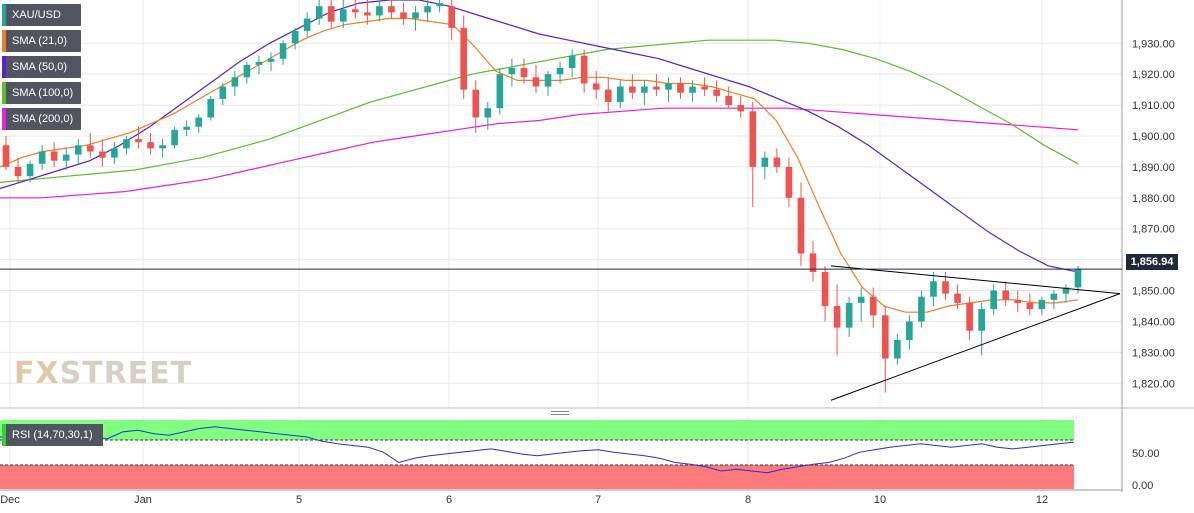  I want to click on rsi-overbought-zone, so click(537, 430).